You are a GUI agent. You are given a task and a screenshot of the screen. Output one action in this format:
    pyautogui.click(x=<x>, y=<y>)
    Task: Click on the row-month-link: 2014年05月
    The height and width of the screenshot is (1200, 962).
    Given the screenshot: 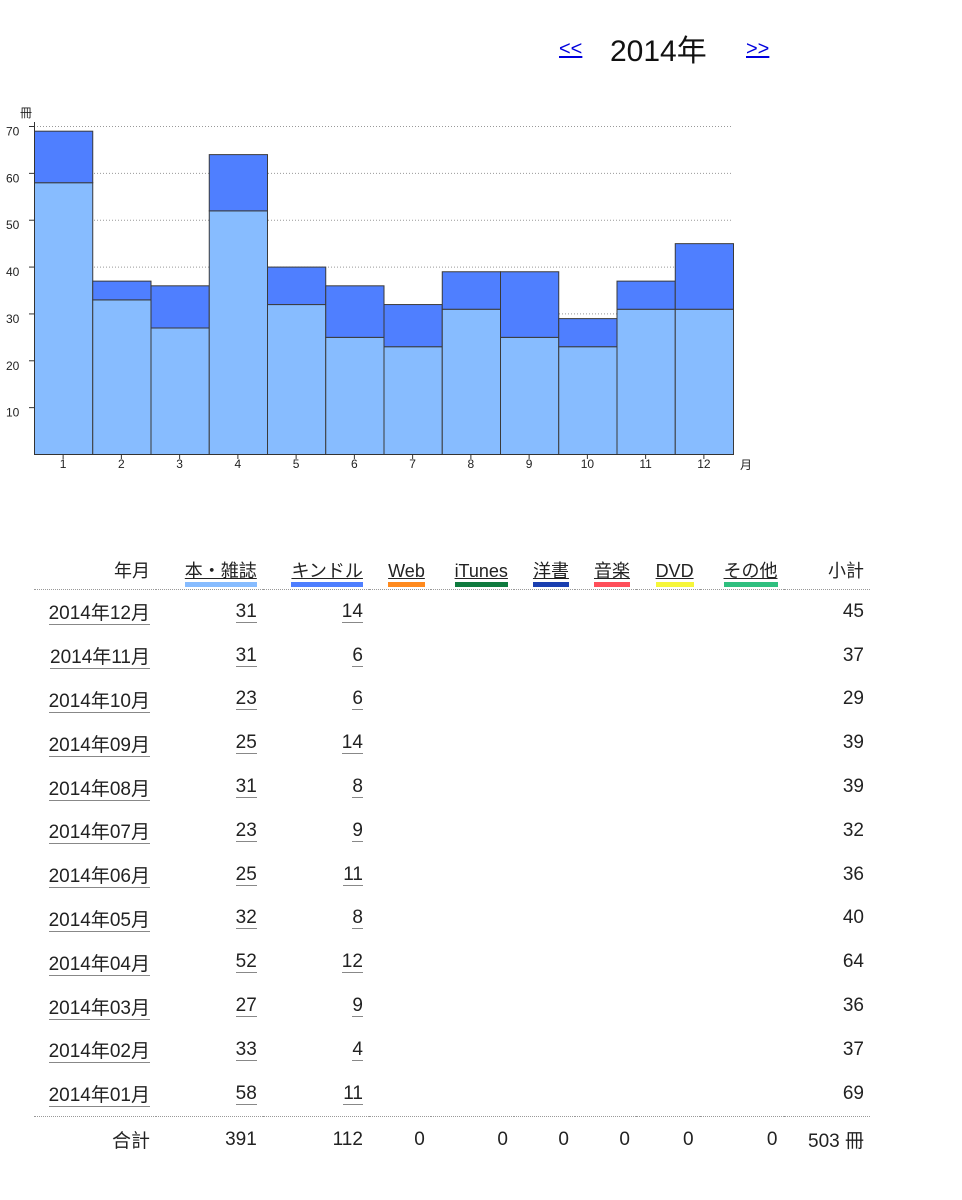 What is the action you would take?
    pyautogui.click(x=99, y=920)
    